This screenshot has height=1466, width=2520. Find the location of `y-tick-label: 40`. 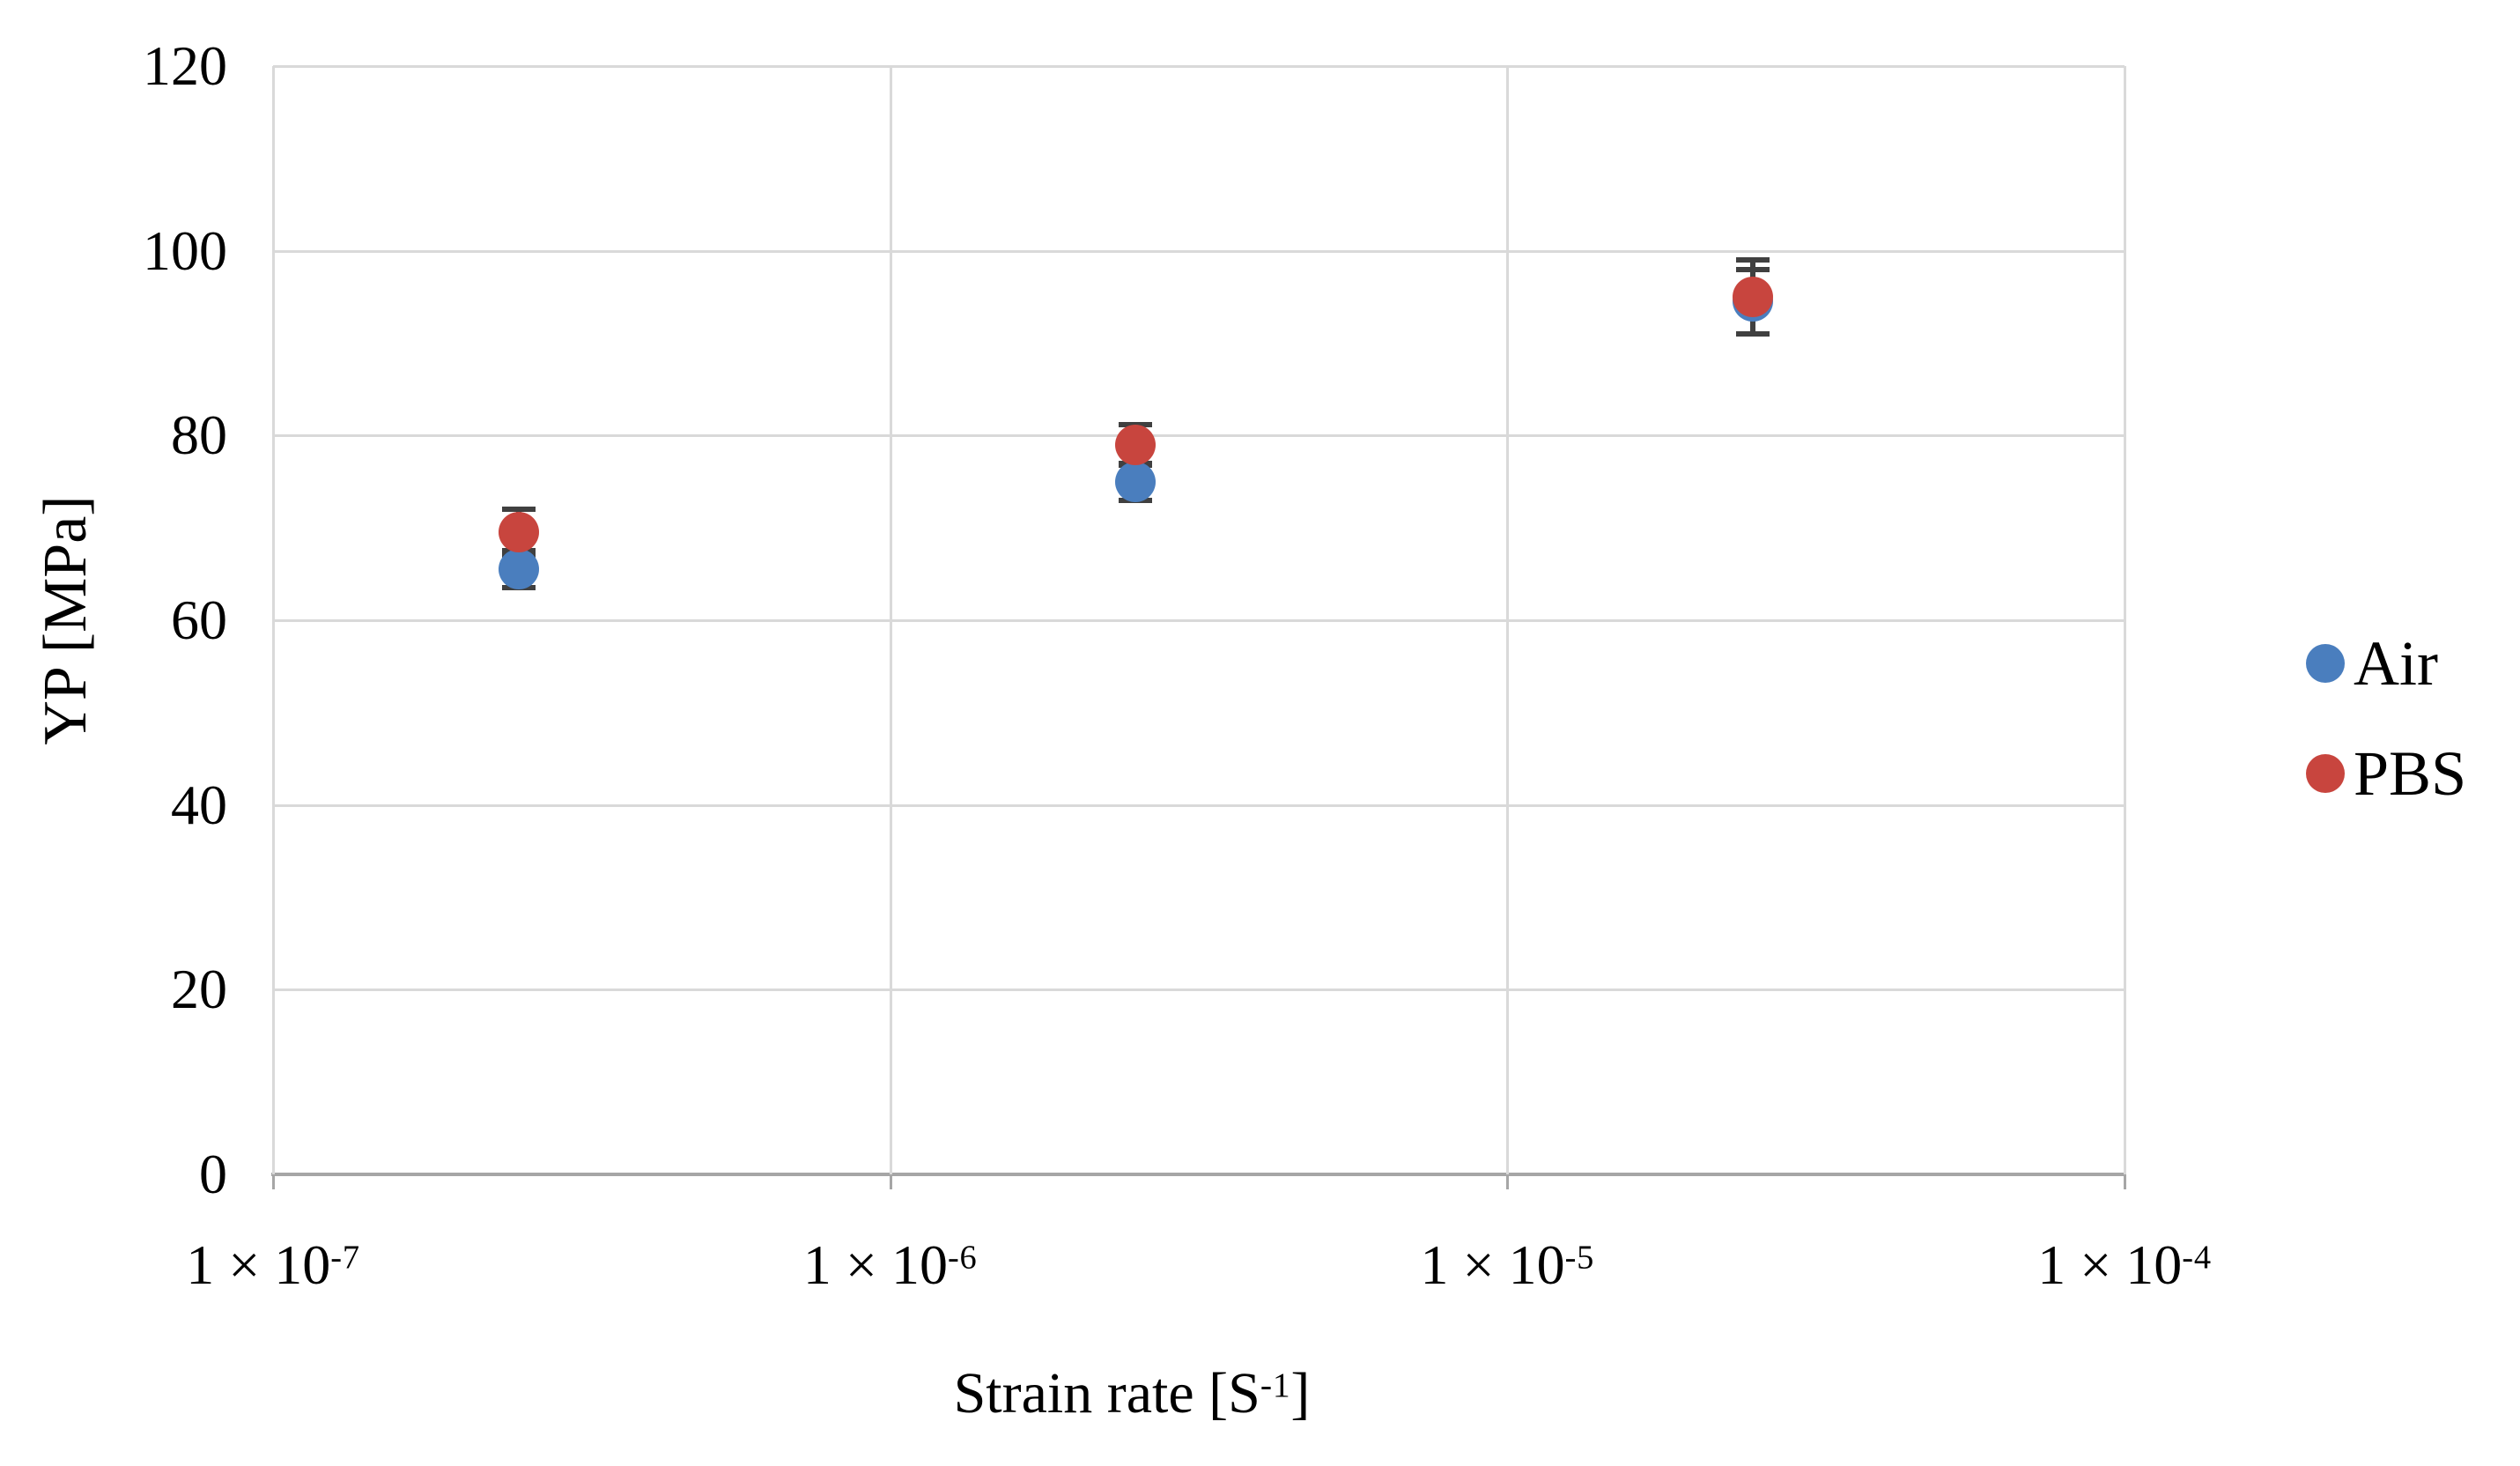

y-tick-label: 40 is located at coordinates (199, 805).